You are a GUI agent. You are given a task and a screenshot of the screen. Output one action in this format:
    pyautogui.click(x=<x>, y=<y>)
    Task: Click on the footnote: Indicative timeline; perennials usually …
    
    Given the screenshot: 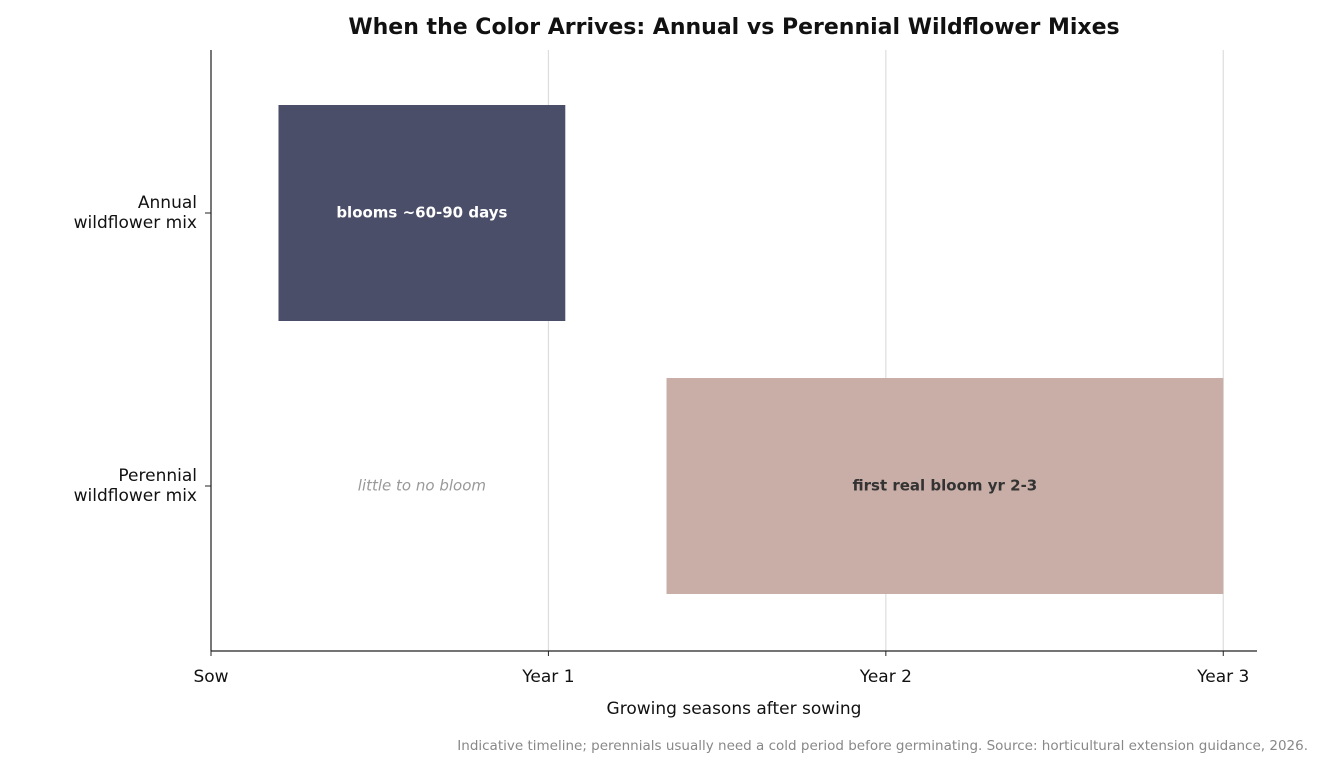 What is the action you would take?
    pyautogui.click(x=882, y=746)
    